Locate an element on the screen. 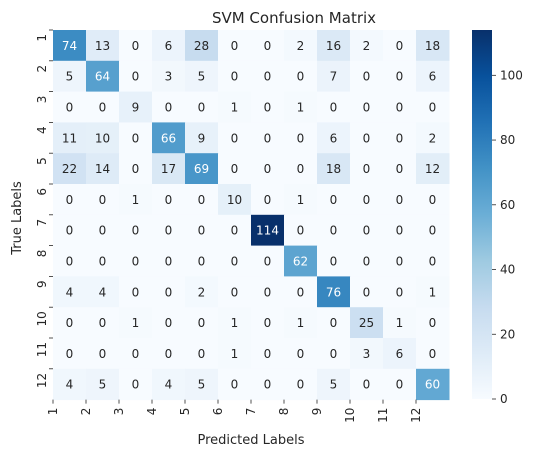  y-tick-label: 6 is located at coordinates (42, 192).